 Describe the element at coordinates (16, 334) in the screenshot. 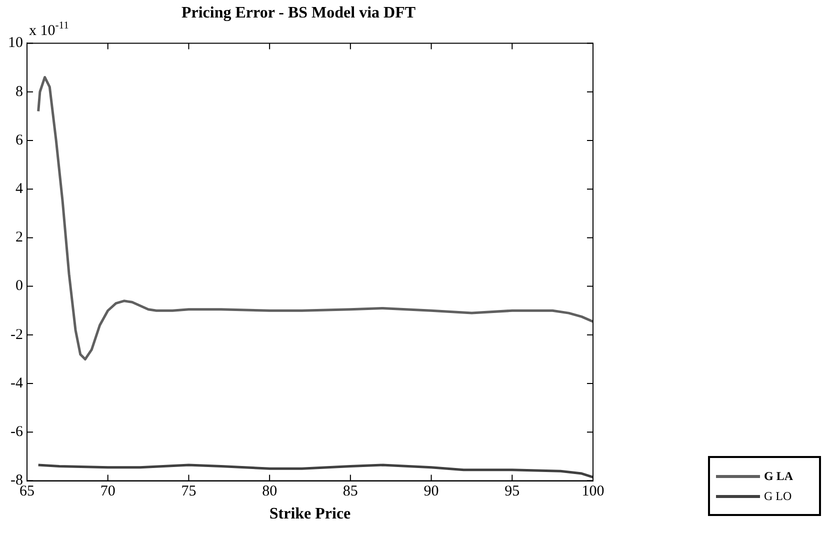

I see `y-tick-label: -2` at that location.